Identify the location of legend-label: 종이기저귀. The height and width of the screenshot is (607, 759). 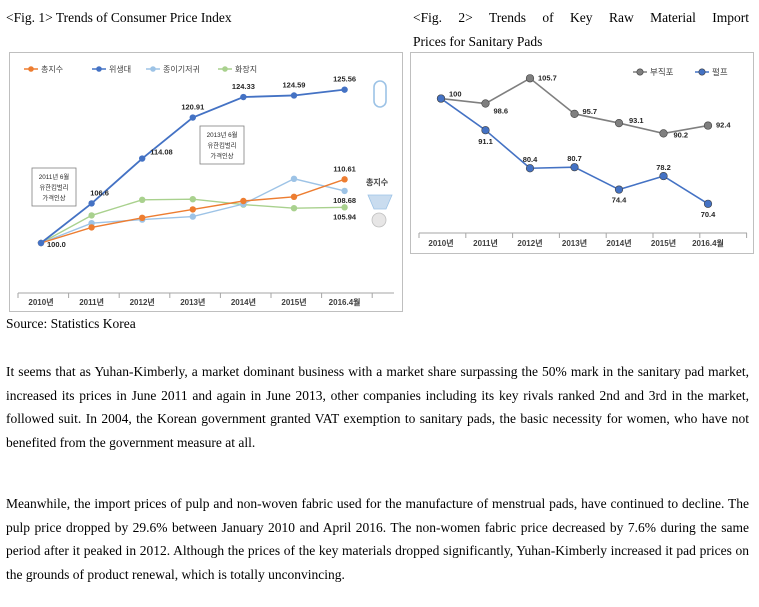
(181, 69).